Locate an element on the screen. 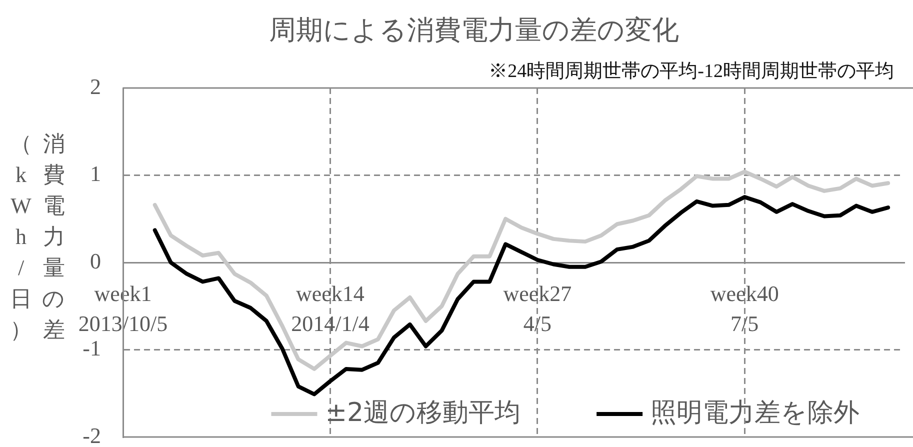 This screenshot has height=447, width=913. y-tick-label: 2 is located at coordinates (95, 86).